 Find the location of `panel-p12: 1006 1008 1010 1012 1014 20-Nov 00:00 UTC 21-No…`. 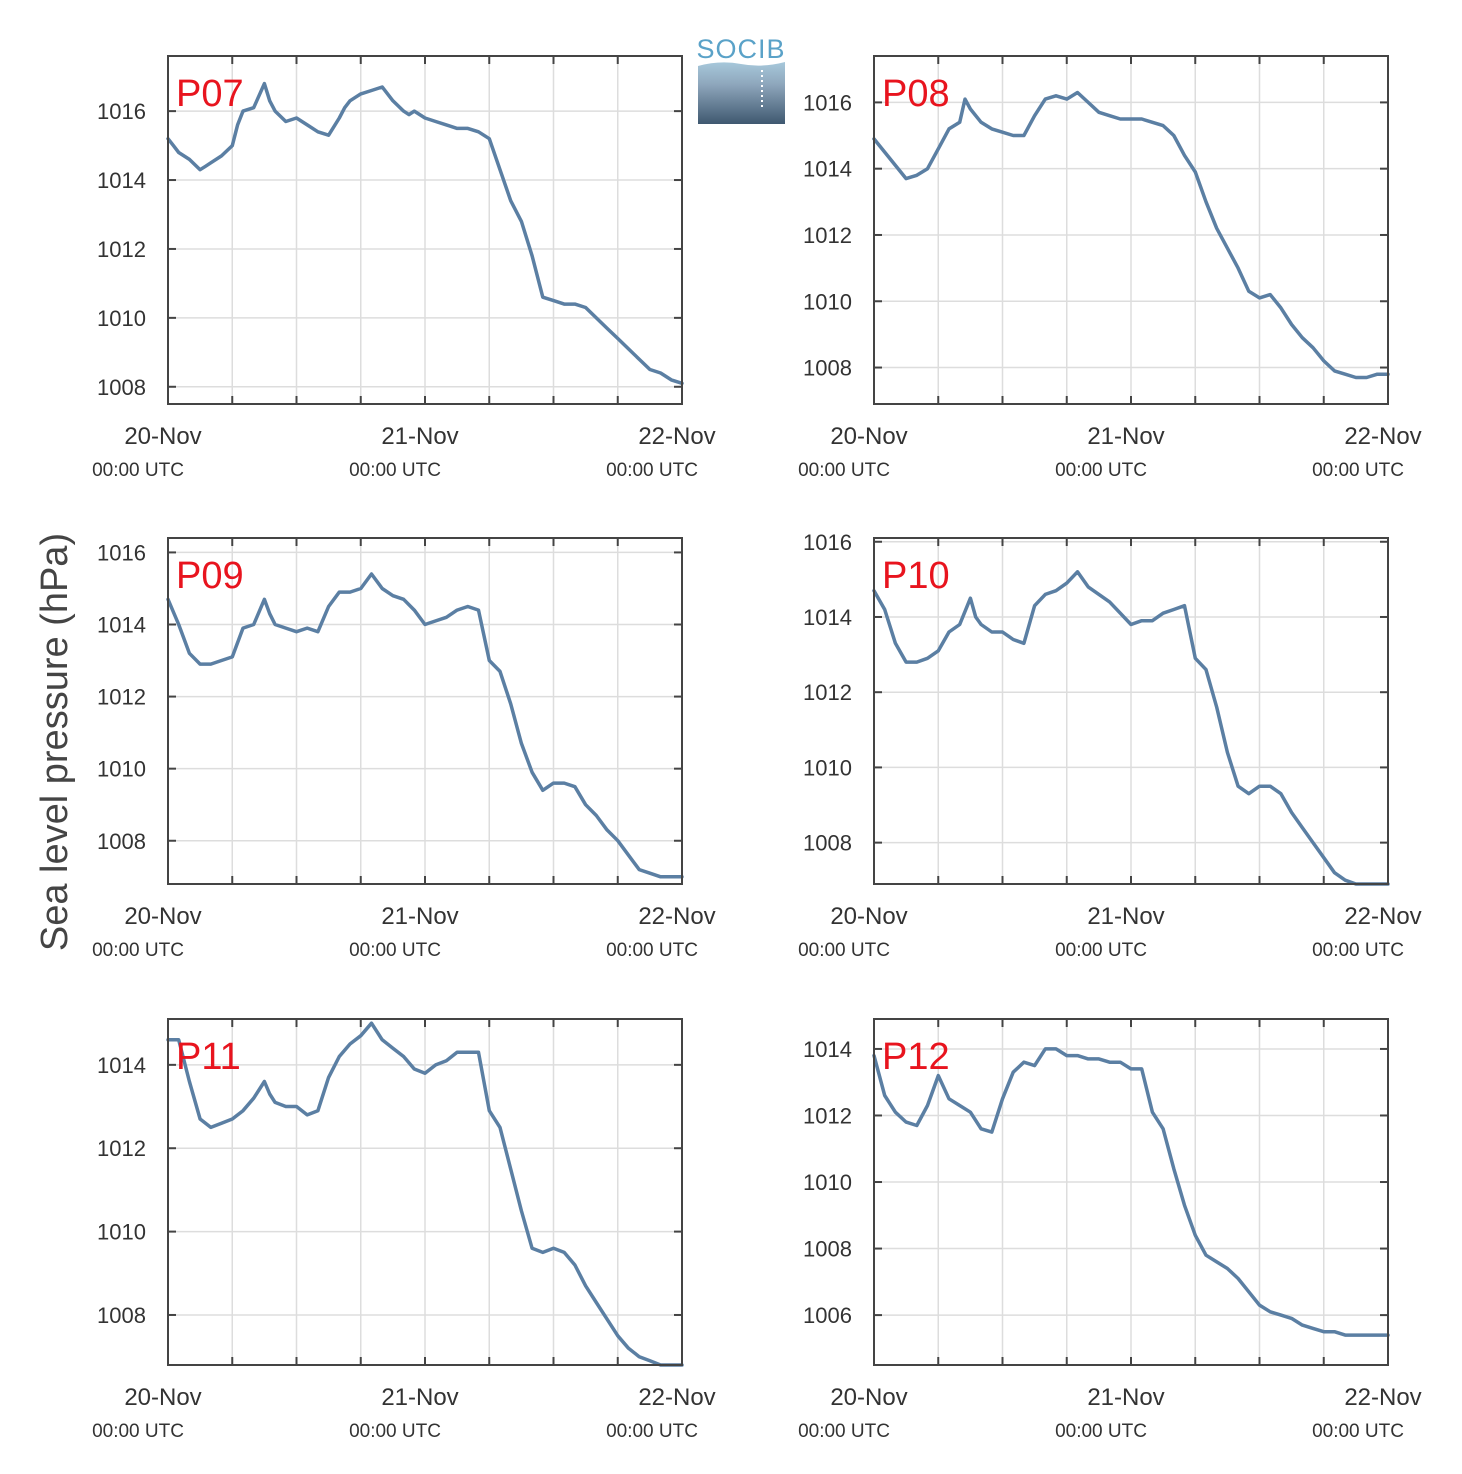

panel-p12: 1006 1008 1010 1012 1014 20-Nov 00:00 UTC 21-No… is located at coordinates (1110, 1230).